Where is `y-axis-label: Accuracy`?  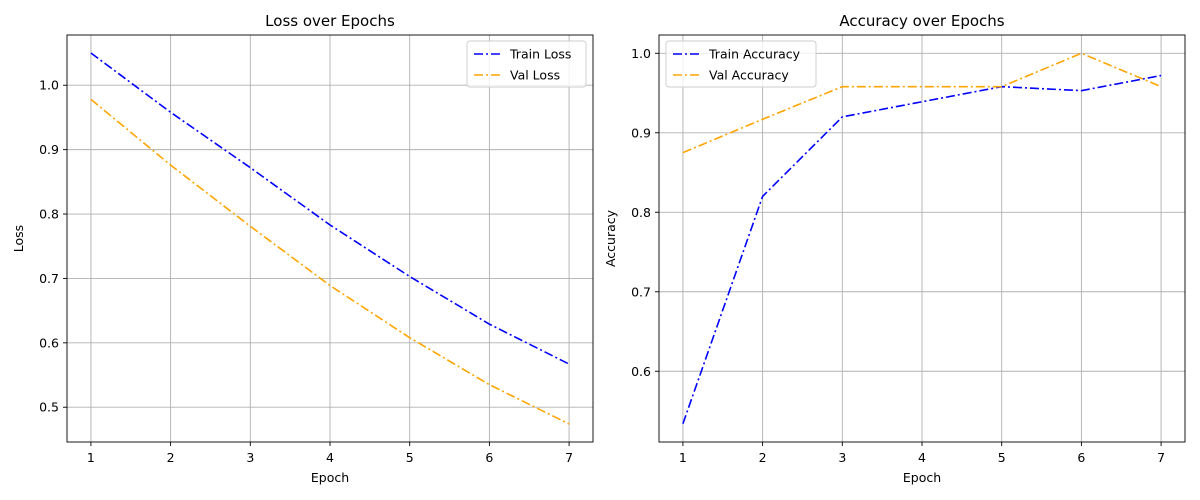
y-axis-label: Accuracy is located at coordinates (610, 238).